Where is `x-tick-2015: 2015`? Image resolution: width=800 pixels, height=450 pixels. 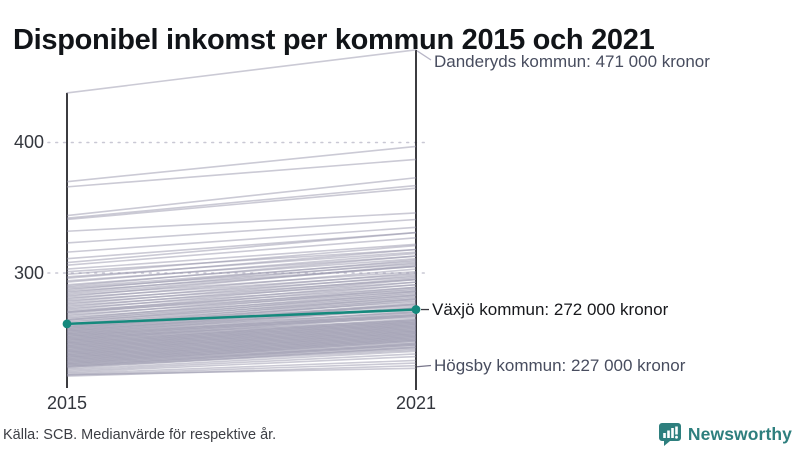
x-tick-2015: 2015 is located at coordinates (67, 403).